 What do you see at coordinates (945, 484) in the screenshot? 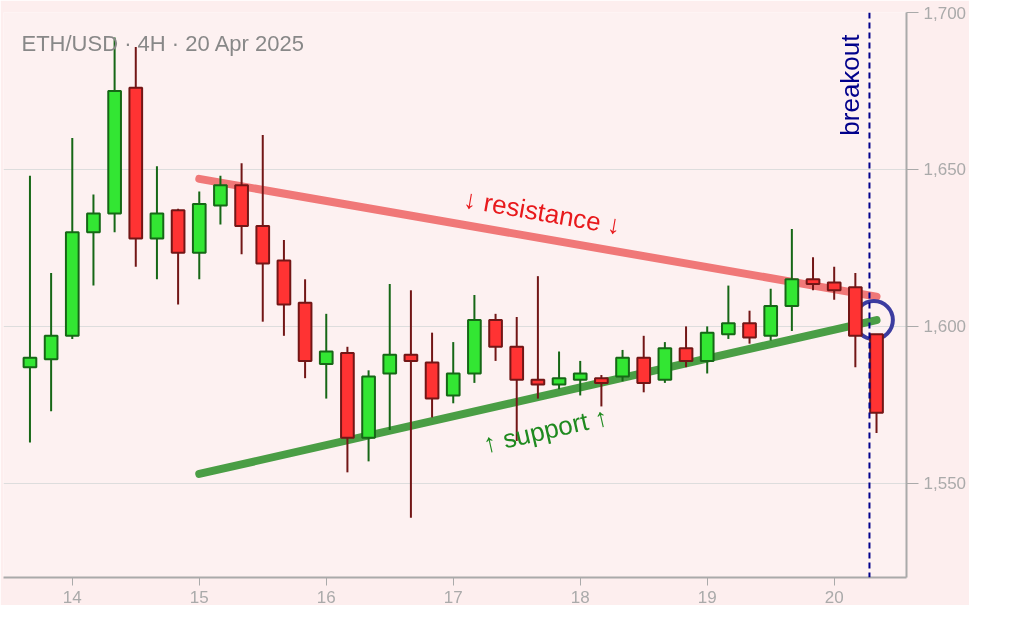
I see `y-tick-label: 1,550` at bounding box center [945, 484].